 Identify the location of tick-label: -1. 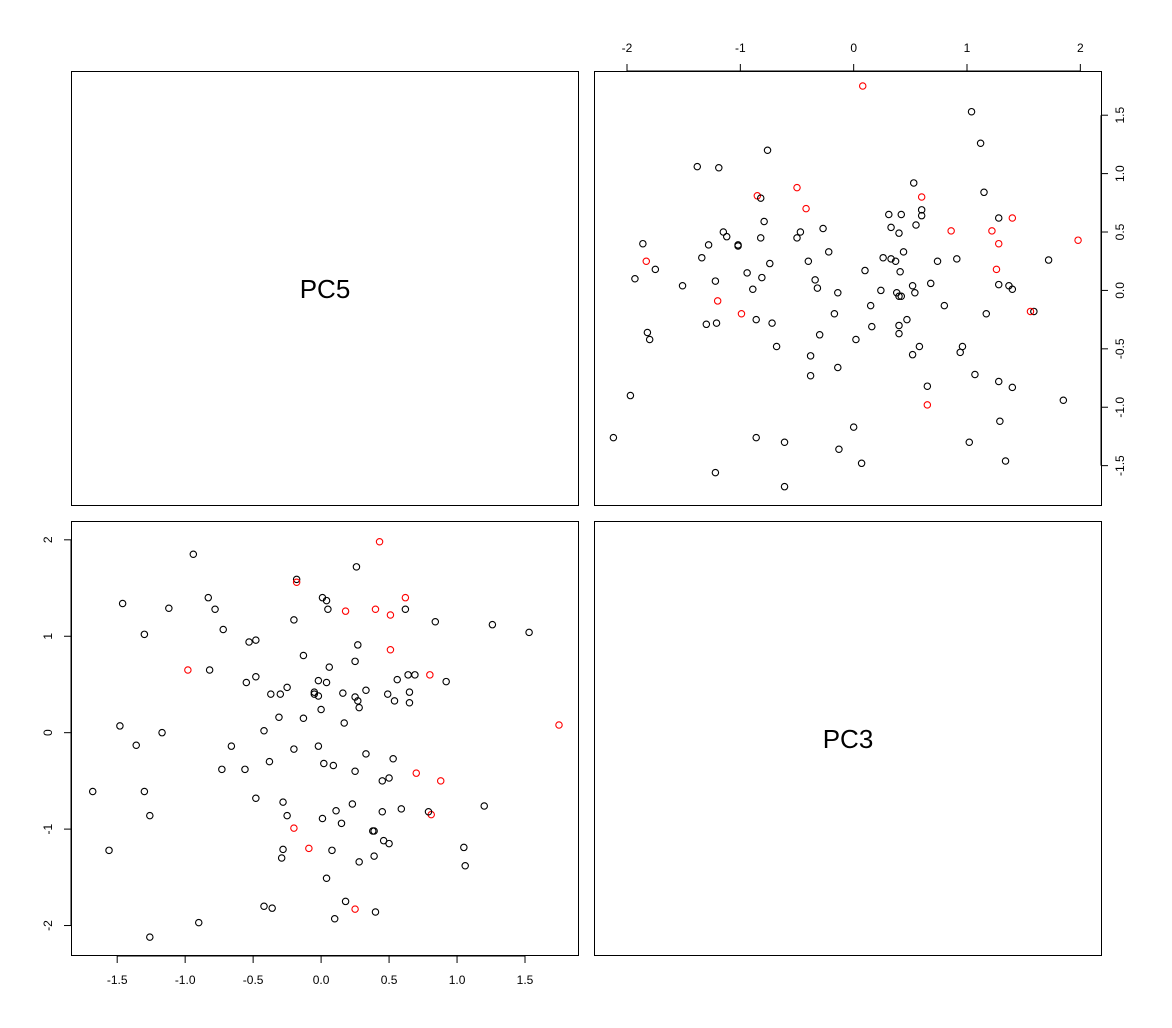
(48, 828).